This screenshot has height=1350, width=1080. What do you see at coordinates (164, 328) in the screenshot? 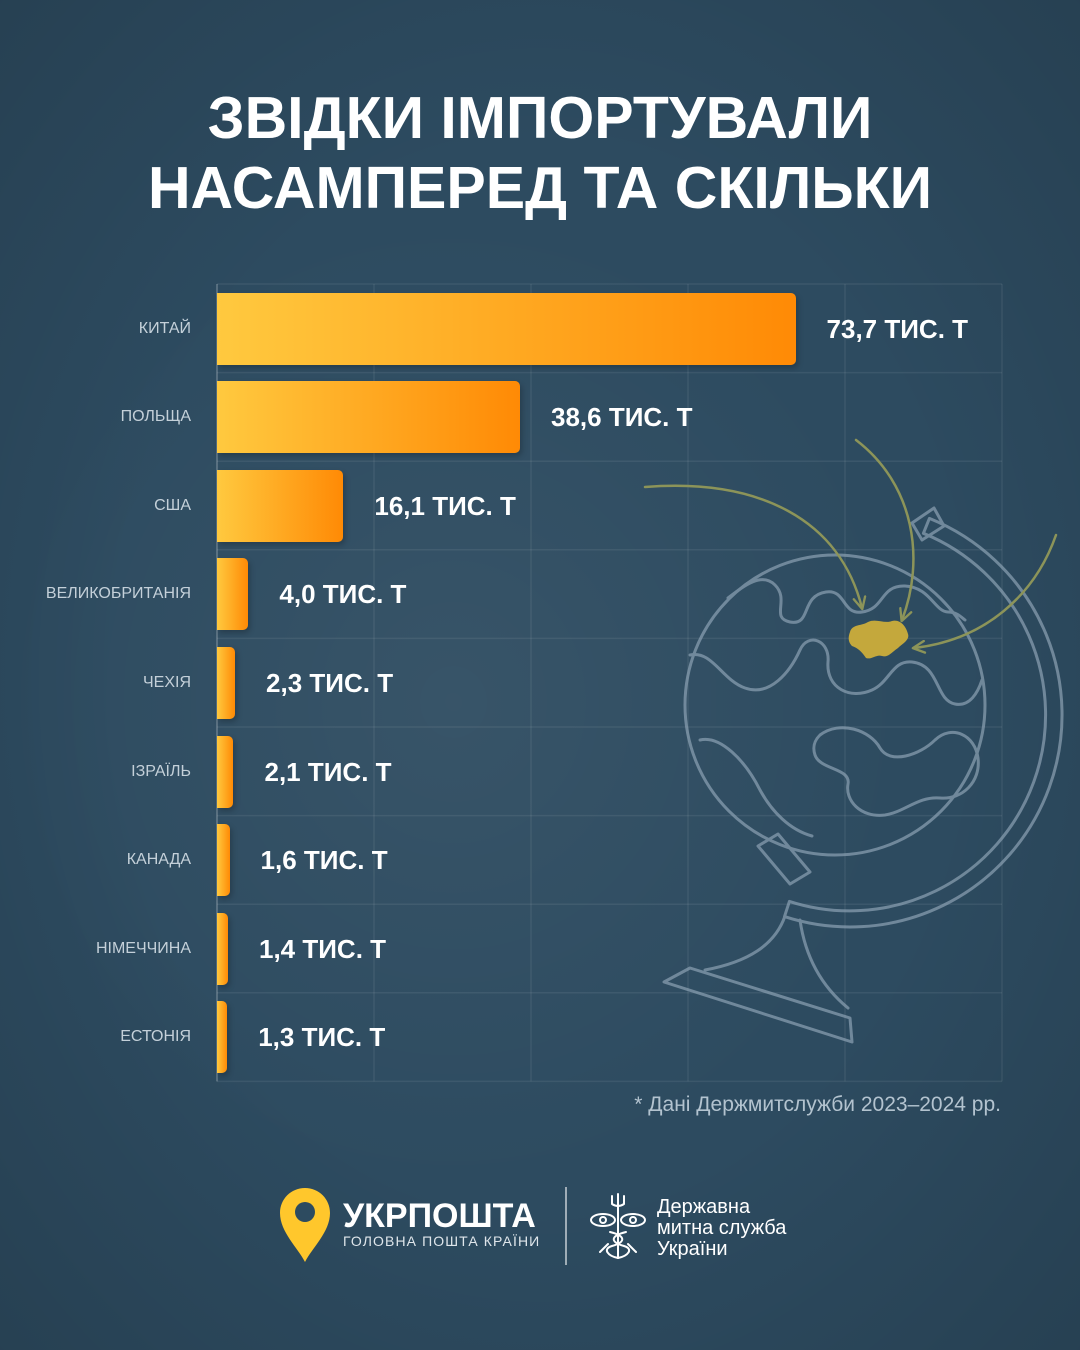
I see `category-label-china: КИТАЙ` at bounding box center [164, 328].